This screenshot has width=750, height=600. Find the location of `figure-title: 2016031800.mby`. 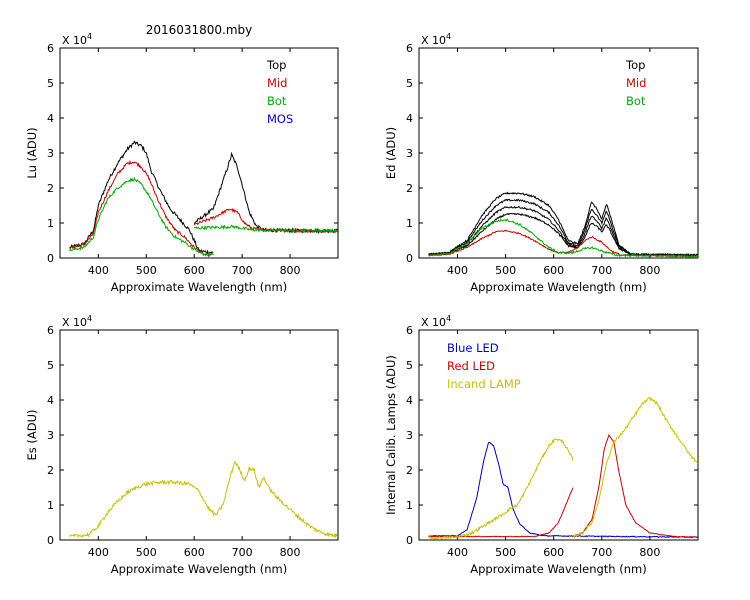

figure-title: 2016031800.mby is located at coordinates (199, 30).